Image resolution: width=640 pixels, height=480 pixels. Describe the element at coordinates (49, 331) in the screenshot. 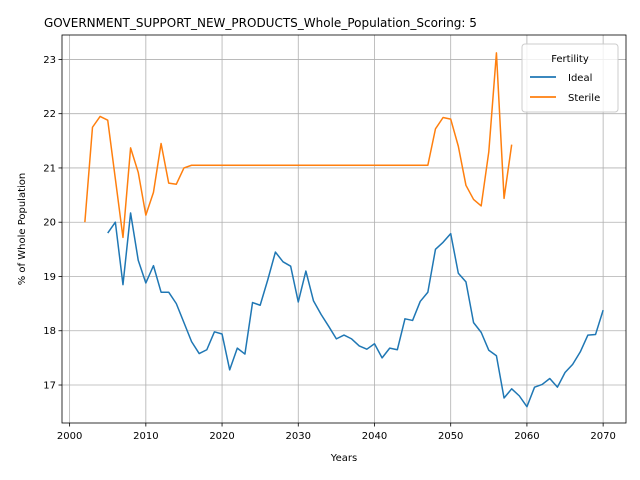

I see `y-tick-label: 18` at that location.